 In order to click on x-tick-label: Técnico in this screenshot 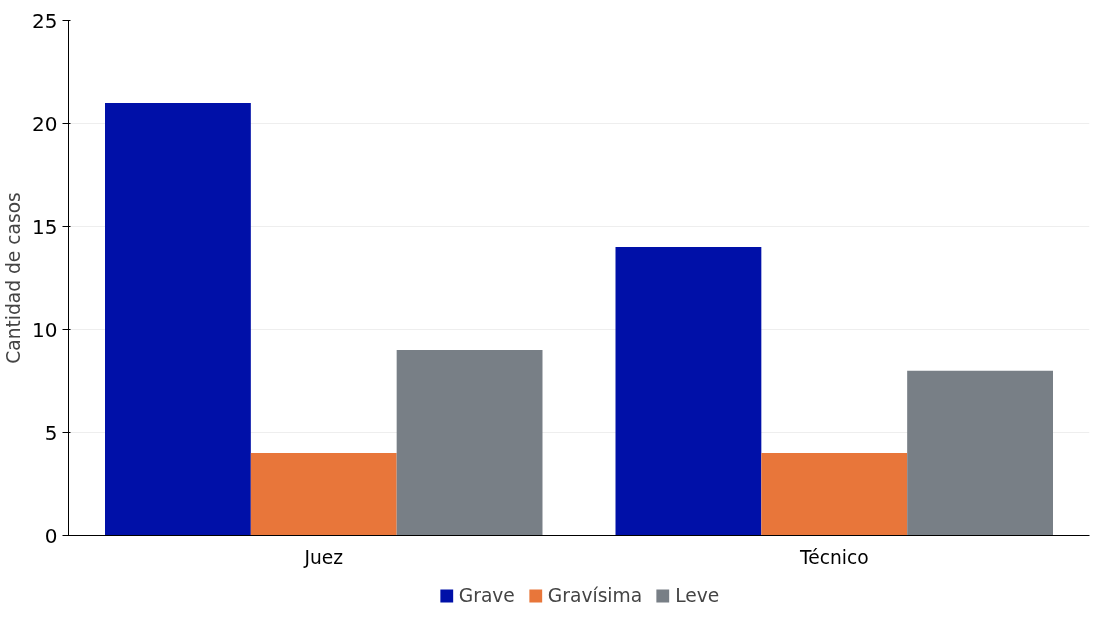, I will do `click(833, 557)`.